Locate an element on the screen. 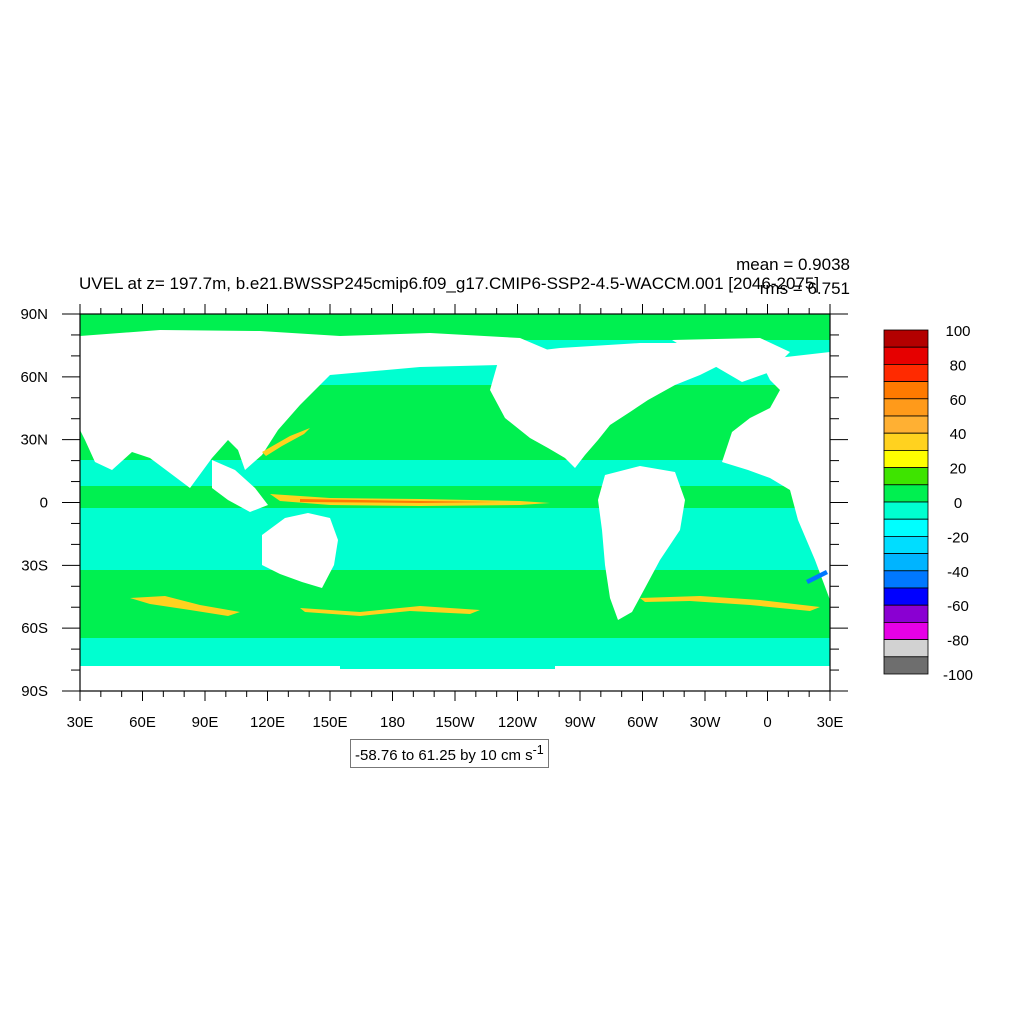 The width and height of the screenshot is (1024, 1024). colorbar-label: 60 is located at coordinates (958, 400).